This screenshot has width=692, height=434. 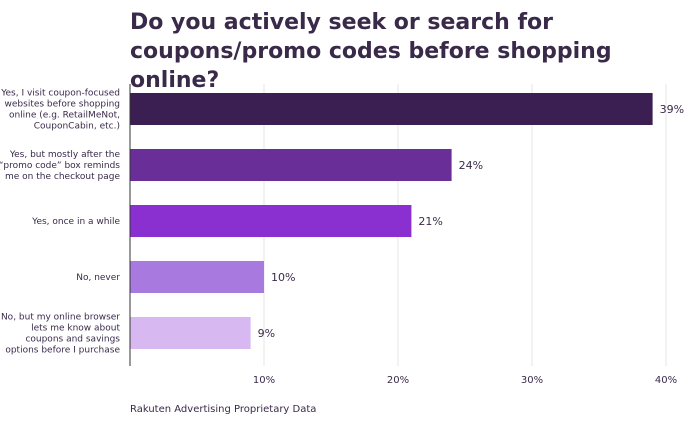 What do you see at coordinates (72, 340) in the screenshot?
I see `category-label-line: coupons and savings` at bounding box center [72, 340].